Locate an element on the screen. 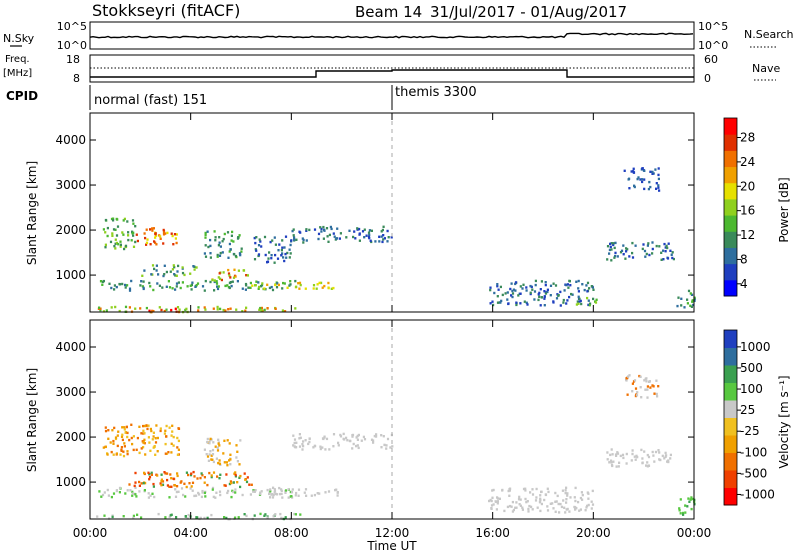 The image size is (800, 554). time-tick-label: 20:00 is located at coordinates (593, 533).